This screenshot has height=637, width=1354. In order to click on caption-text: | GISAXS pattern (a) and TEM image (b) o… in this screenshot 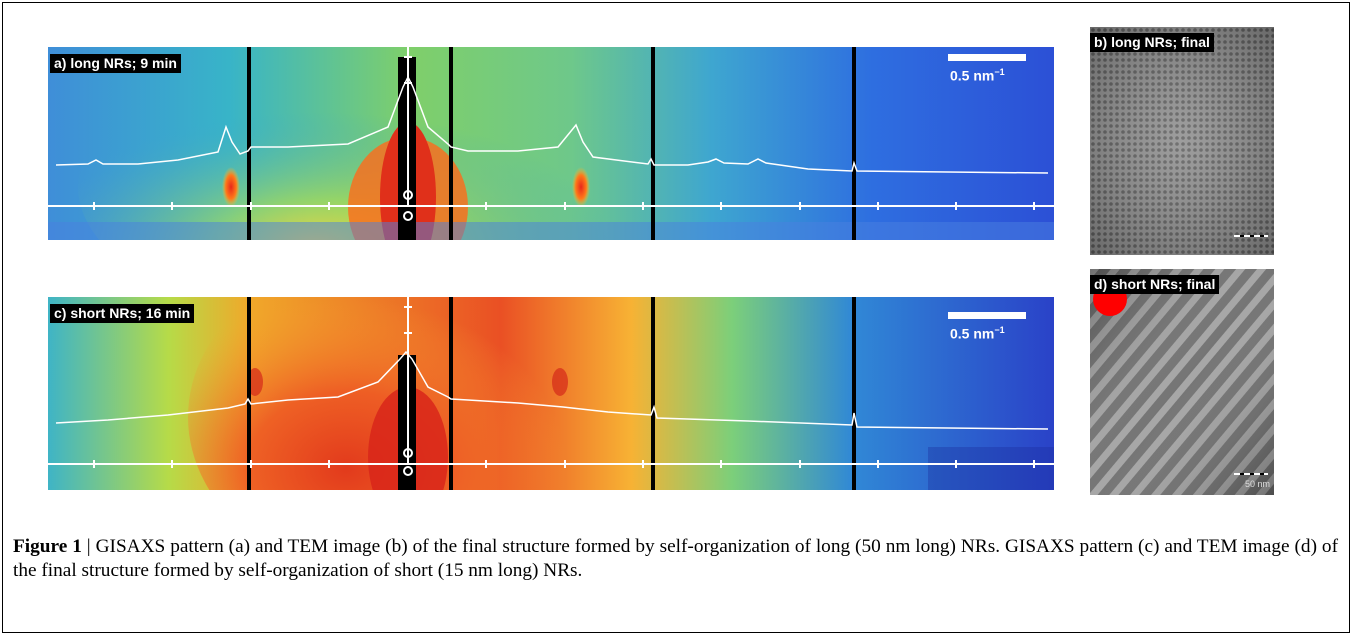, I will do `click(675, 558)`.